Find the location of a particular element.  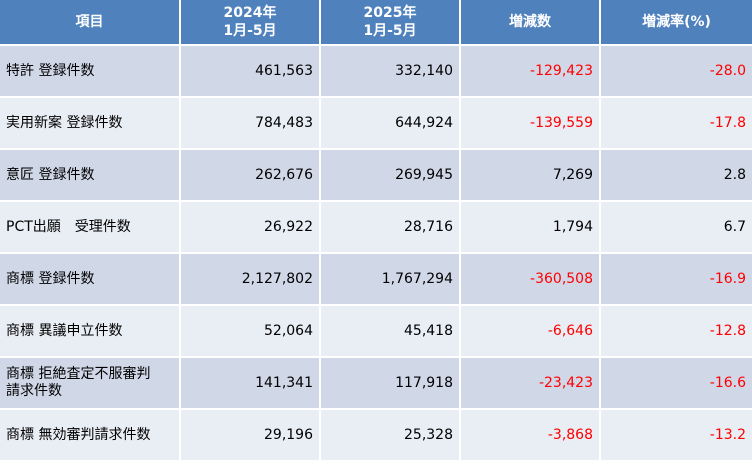

row-label: 実用新案 登録件数 is located at coordinates (90, 123).